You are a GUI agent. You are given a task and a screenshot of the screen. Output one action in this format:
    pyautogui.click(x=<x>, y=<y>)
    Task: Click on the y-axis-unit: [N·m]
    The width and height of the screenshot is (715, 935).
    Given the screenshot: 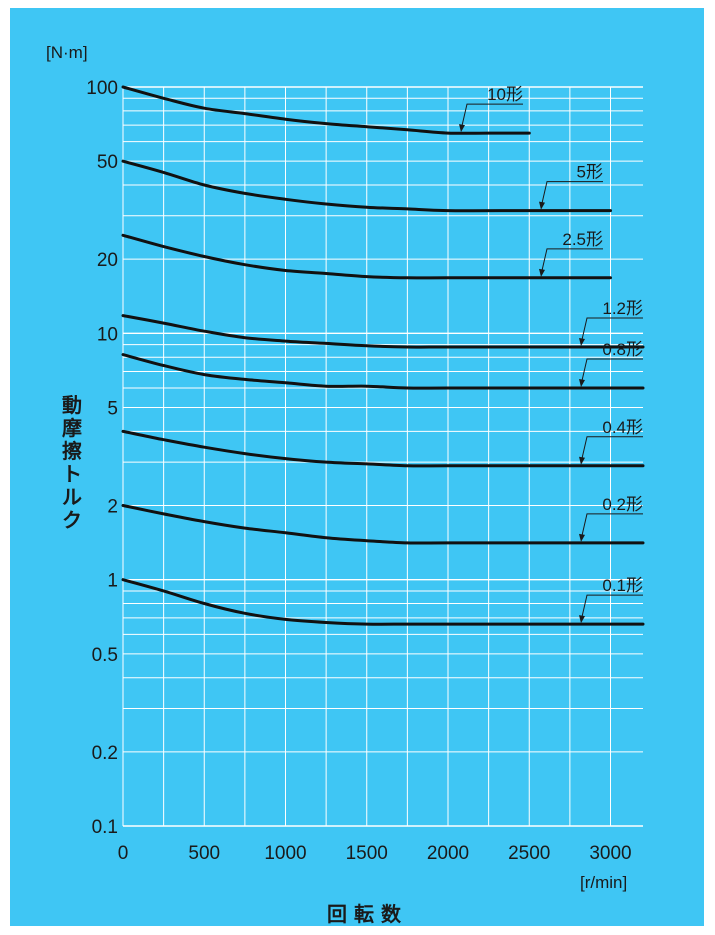 What is the action you would take?
    pyautogui.click(x=67, y=52)
    